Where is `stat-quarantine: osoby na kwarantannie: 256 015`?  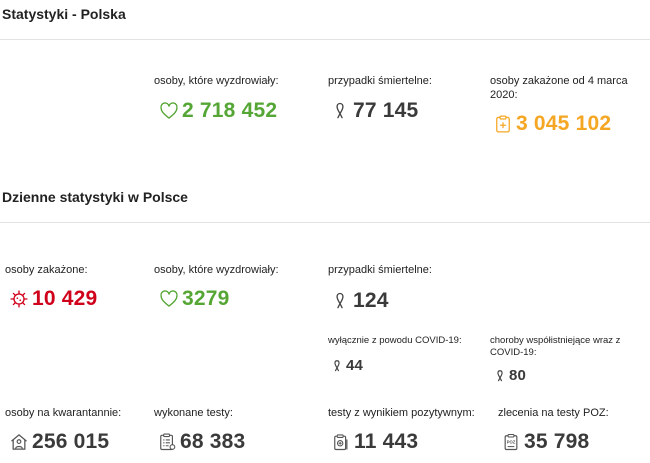 stat-quarantine: osoby na kwarantannie: 256 015 is located at coordinates (77, 430).